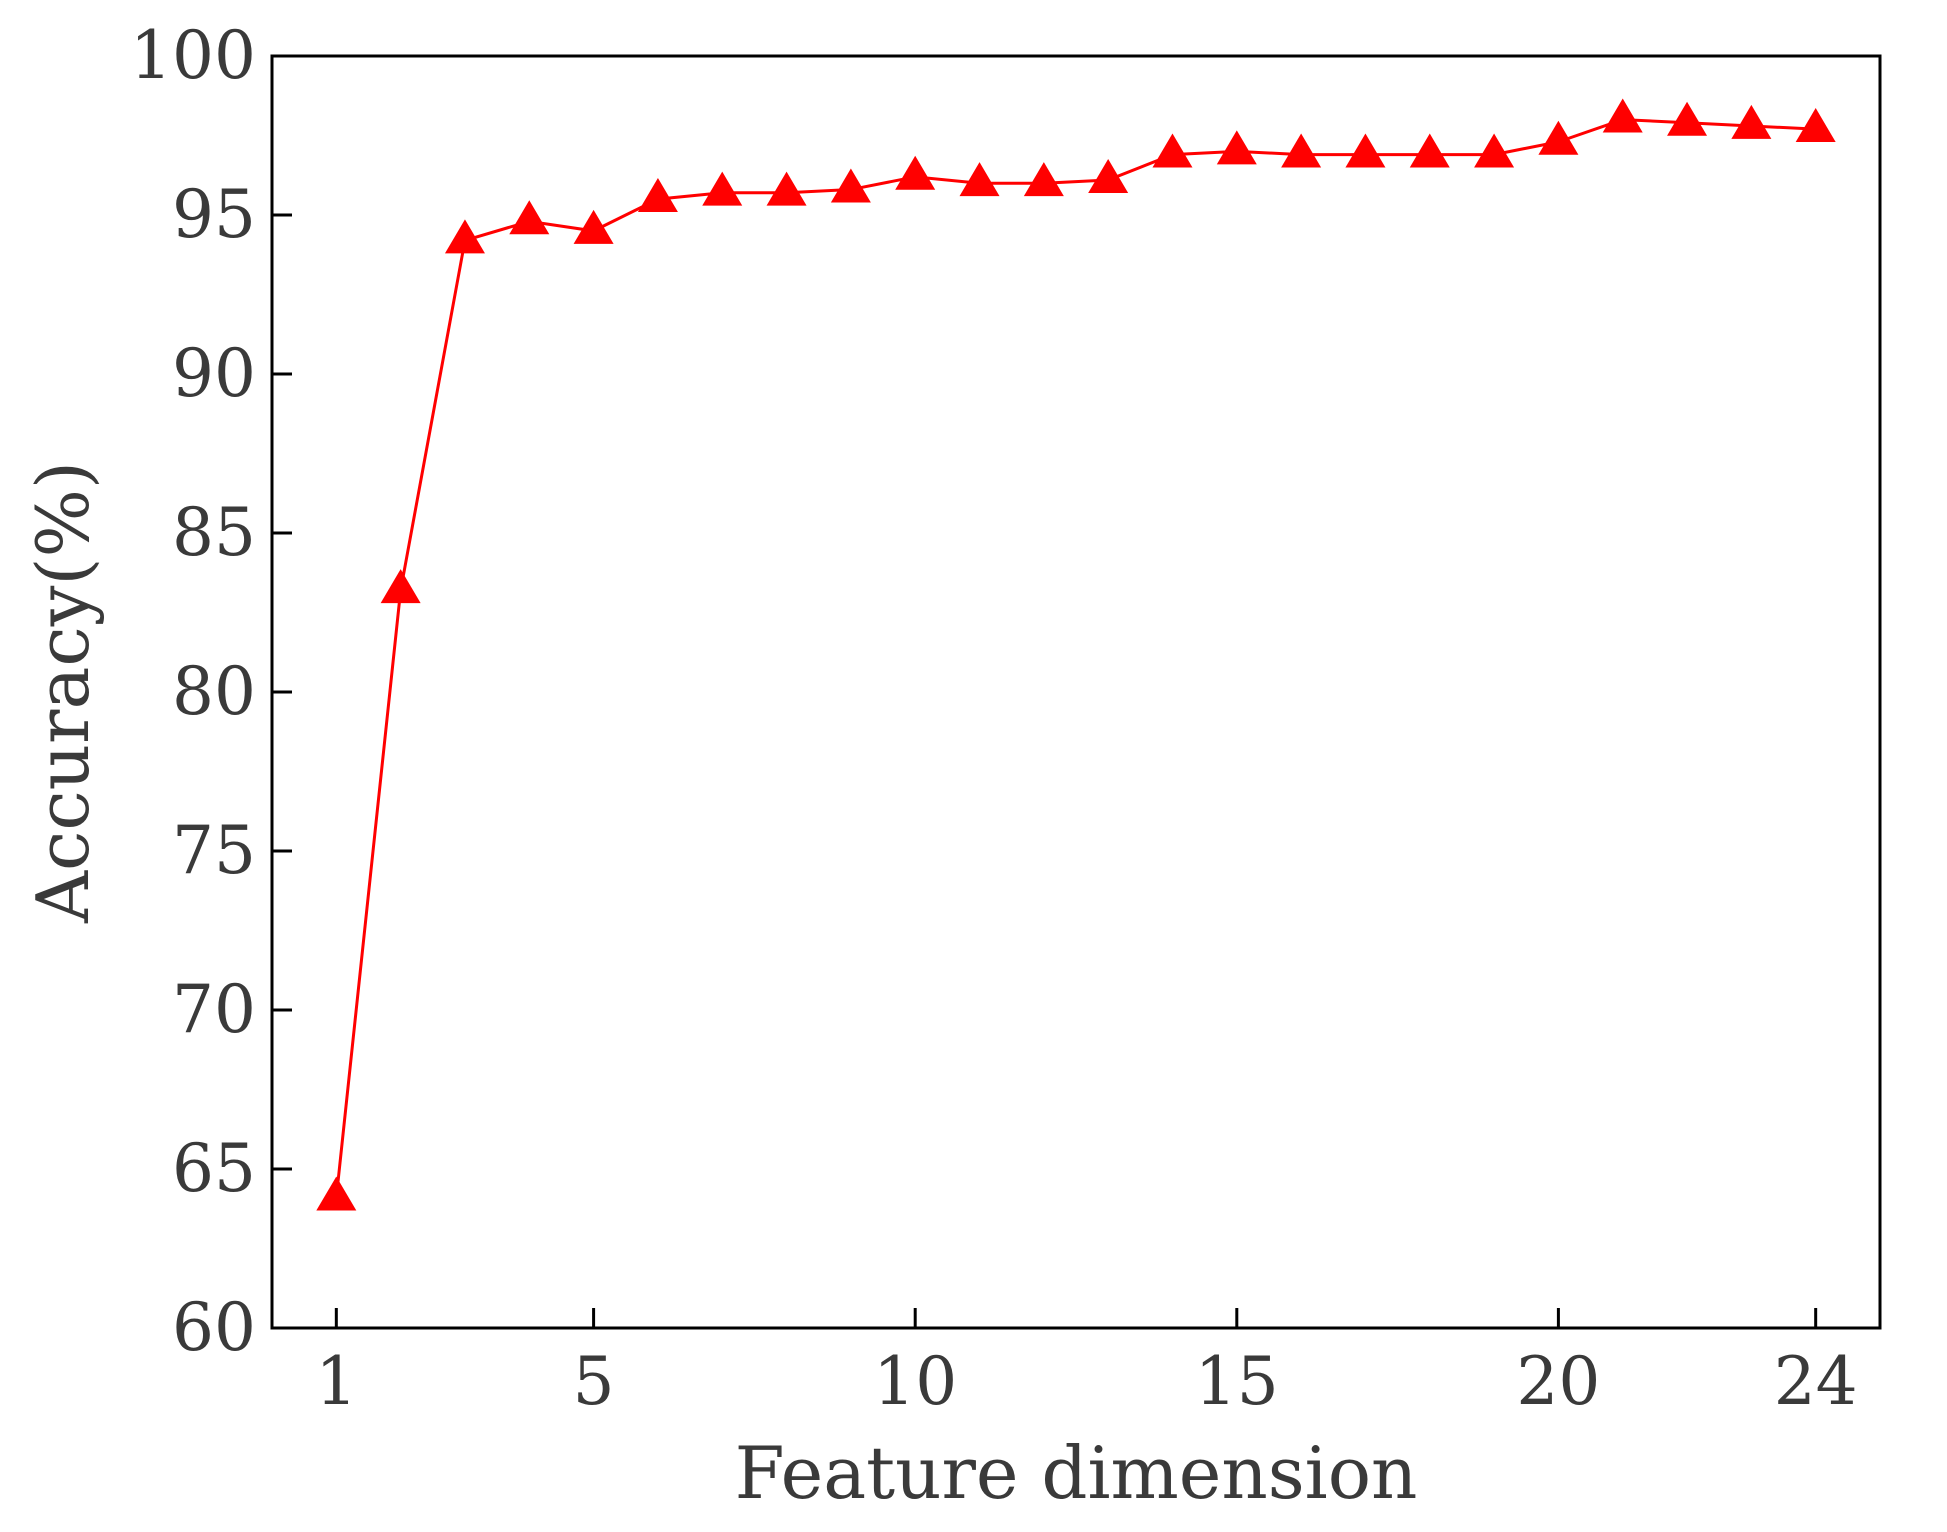 The height and width of the screenshot is (1532, 1947). What do you see at coordinates (214, 691) in the screenshot?
I see `y-tick-label: 80` at bounding box center [214, 691].